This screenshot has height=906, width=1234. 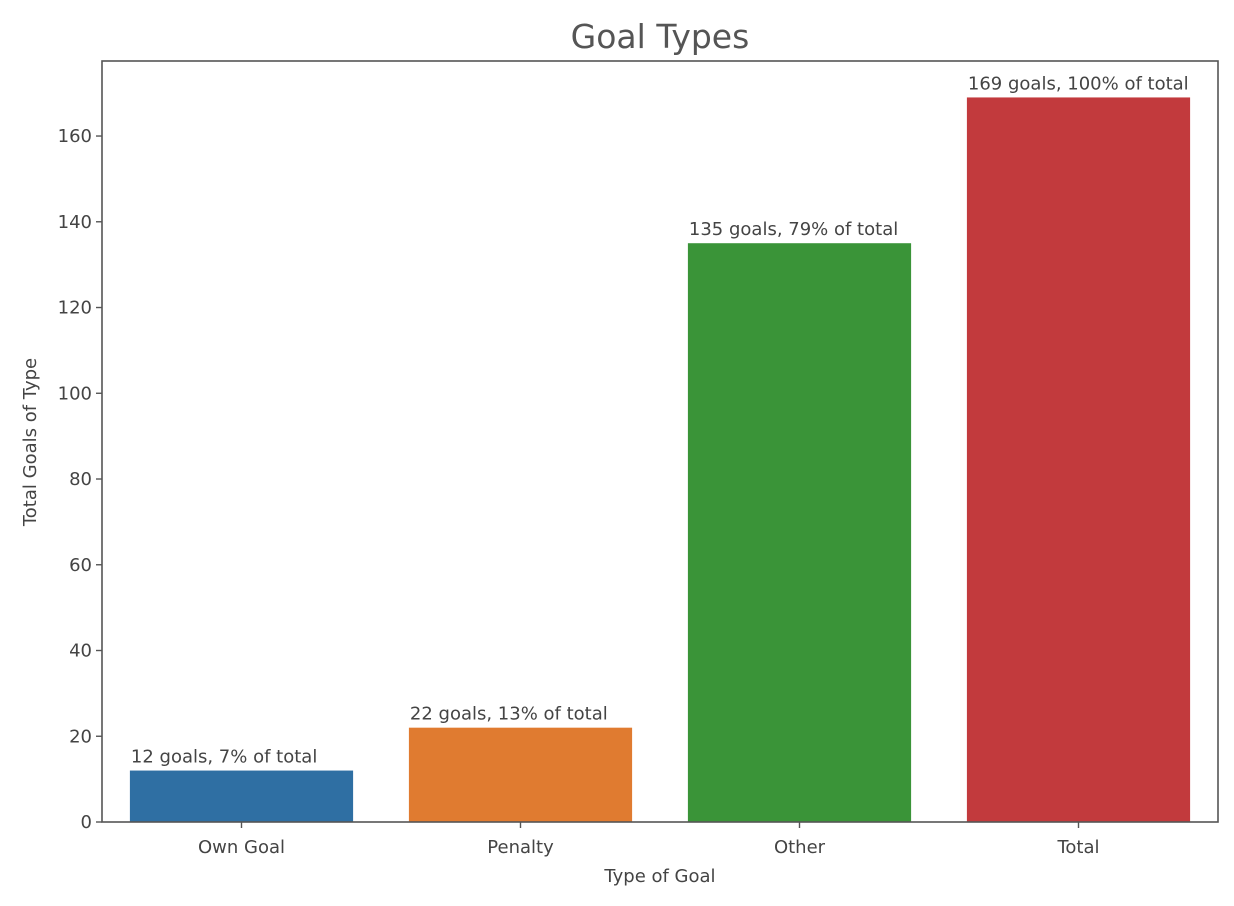 What do you see at coordinates (520, 774) in the screenshot?
I see `bar-penalty` at bounding box center [520, 774].